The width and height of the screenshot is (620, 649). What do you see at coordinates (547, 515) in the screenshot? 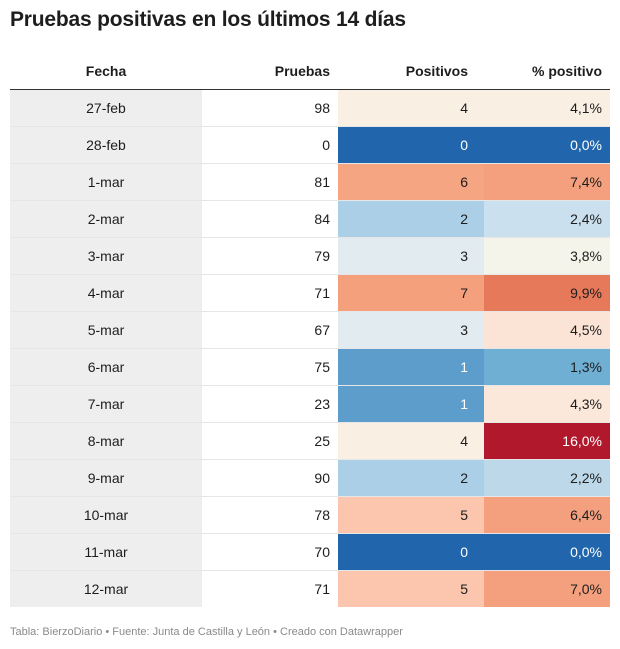
I see `cell-porcentaje: 6,4%` at bounding box center [547, 515].